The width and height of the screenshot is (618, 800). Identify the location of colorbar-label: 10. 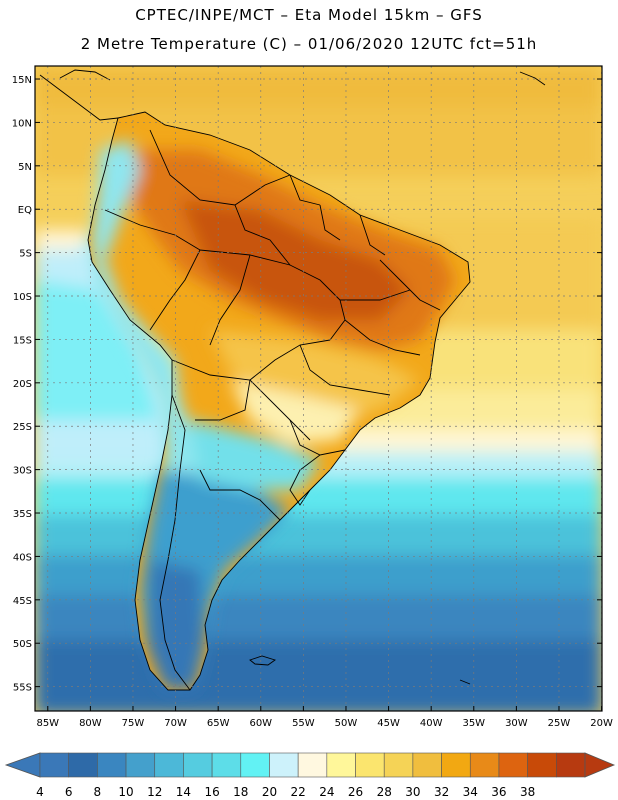
(125, 792).